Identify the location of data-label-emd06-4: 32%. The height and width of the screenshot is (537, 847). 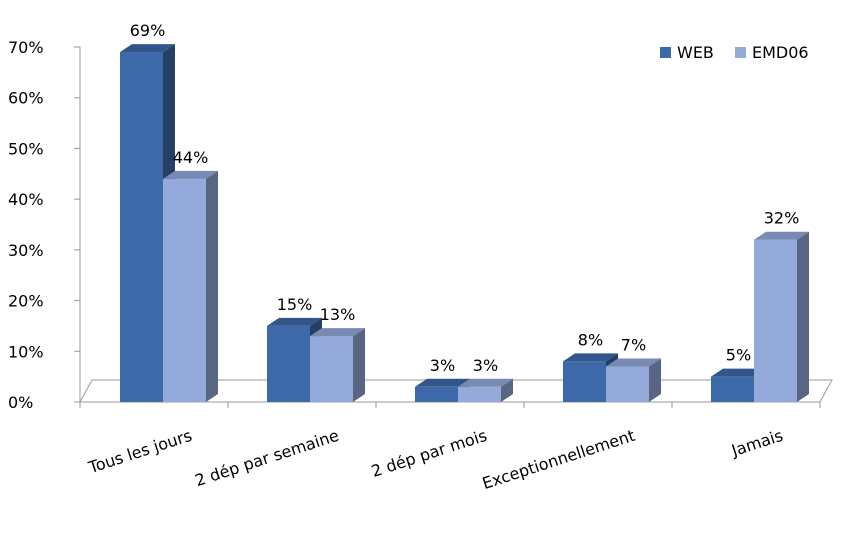
(782, 218).